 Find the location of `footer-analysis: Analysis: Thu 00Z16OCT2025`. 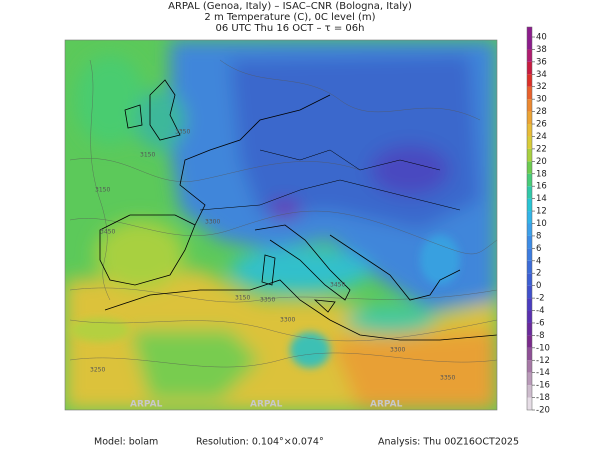

footer-analysis: Analysis: Thu 00Z16OCT2025 is located at coordinates (448, 442).